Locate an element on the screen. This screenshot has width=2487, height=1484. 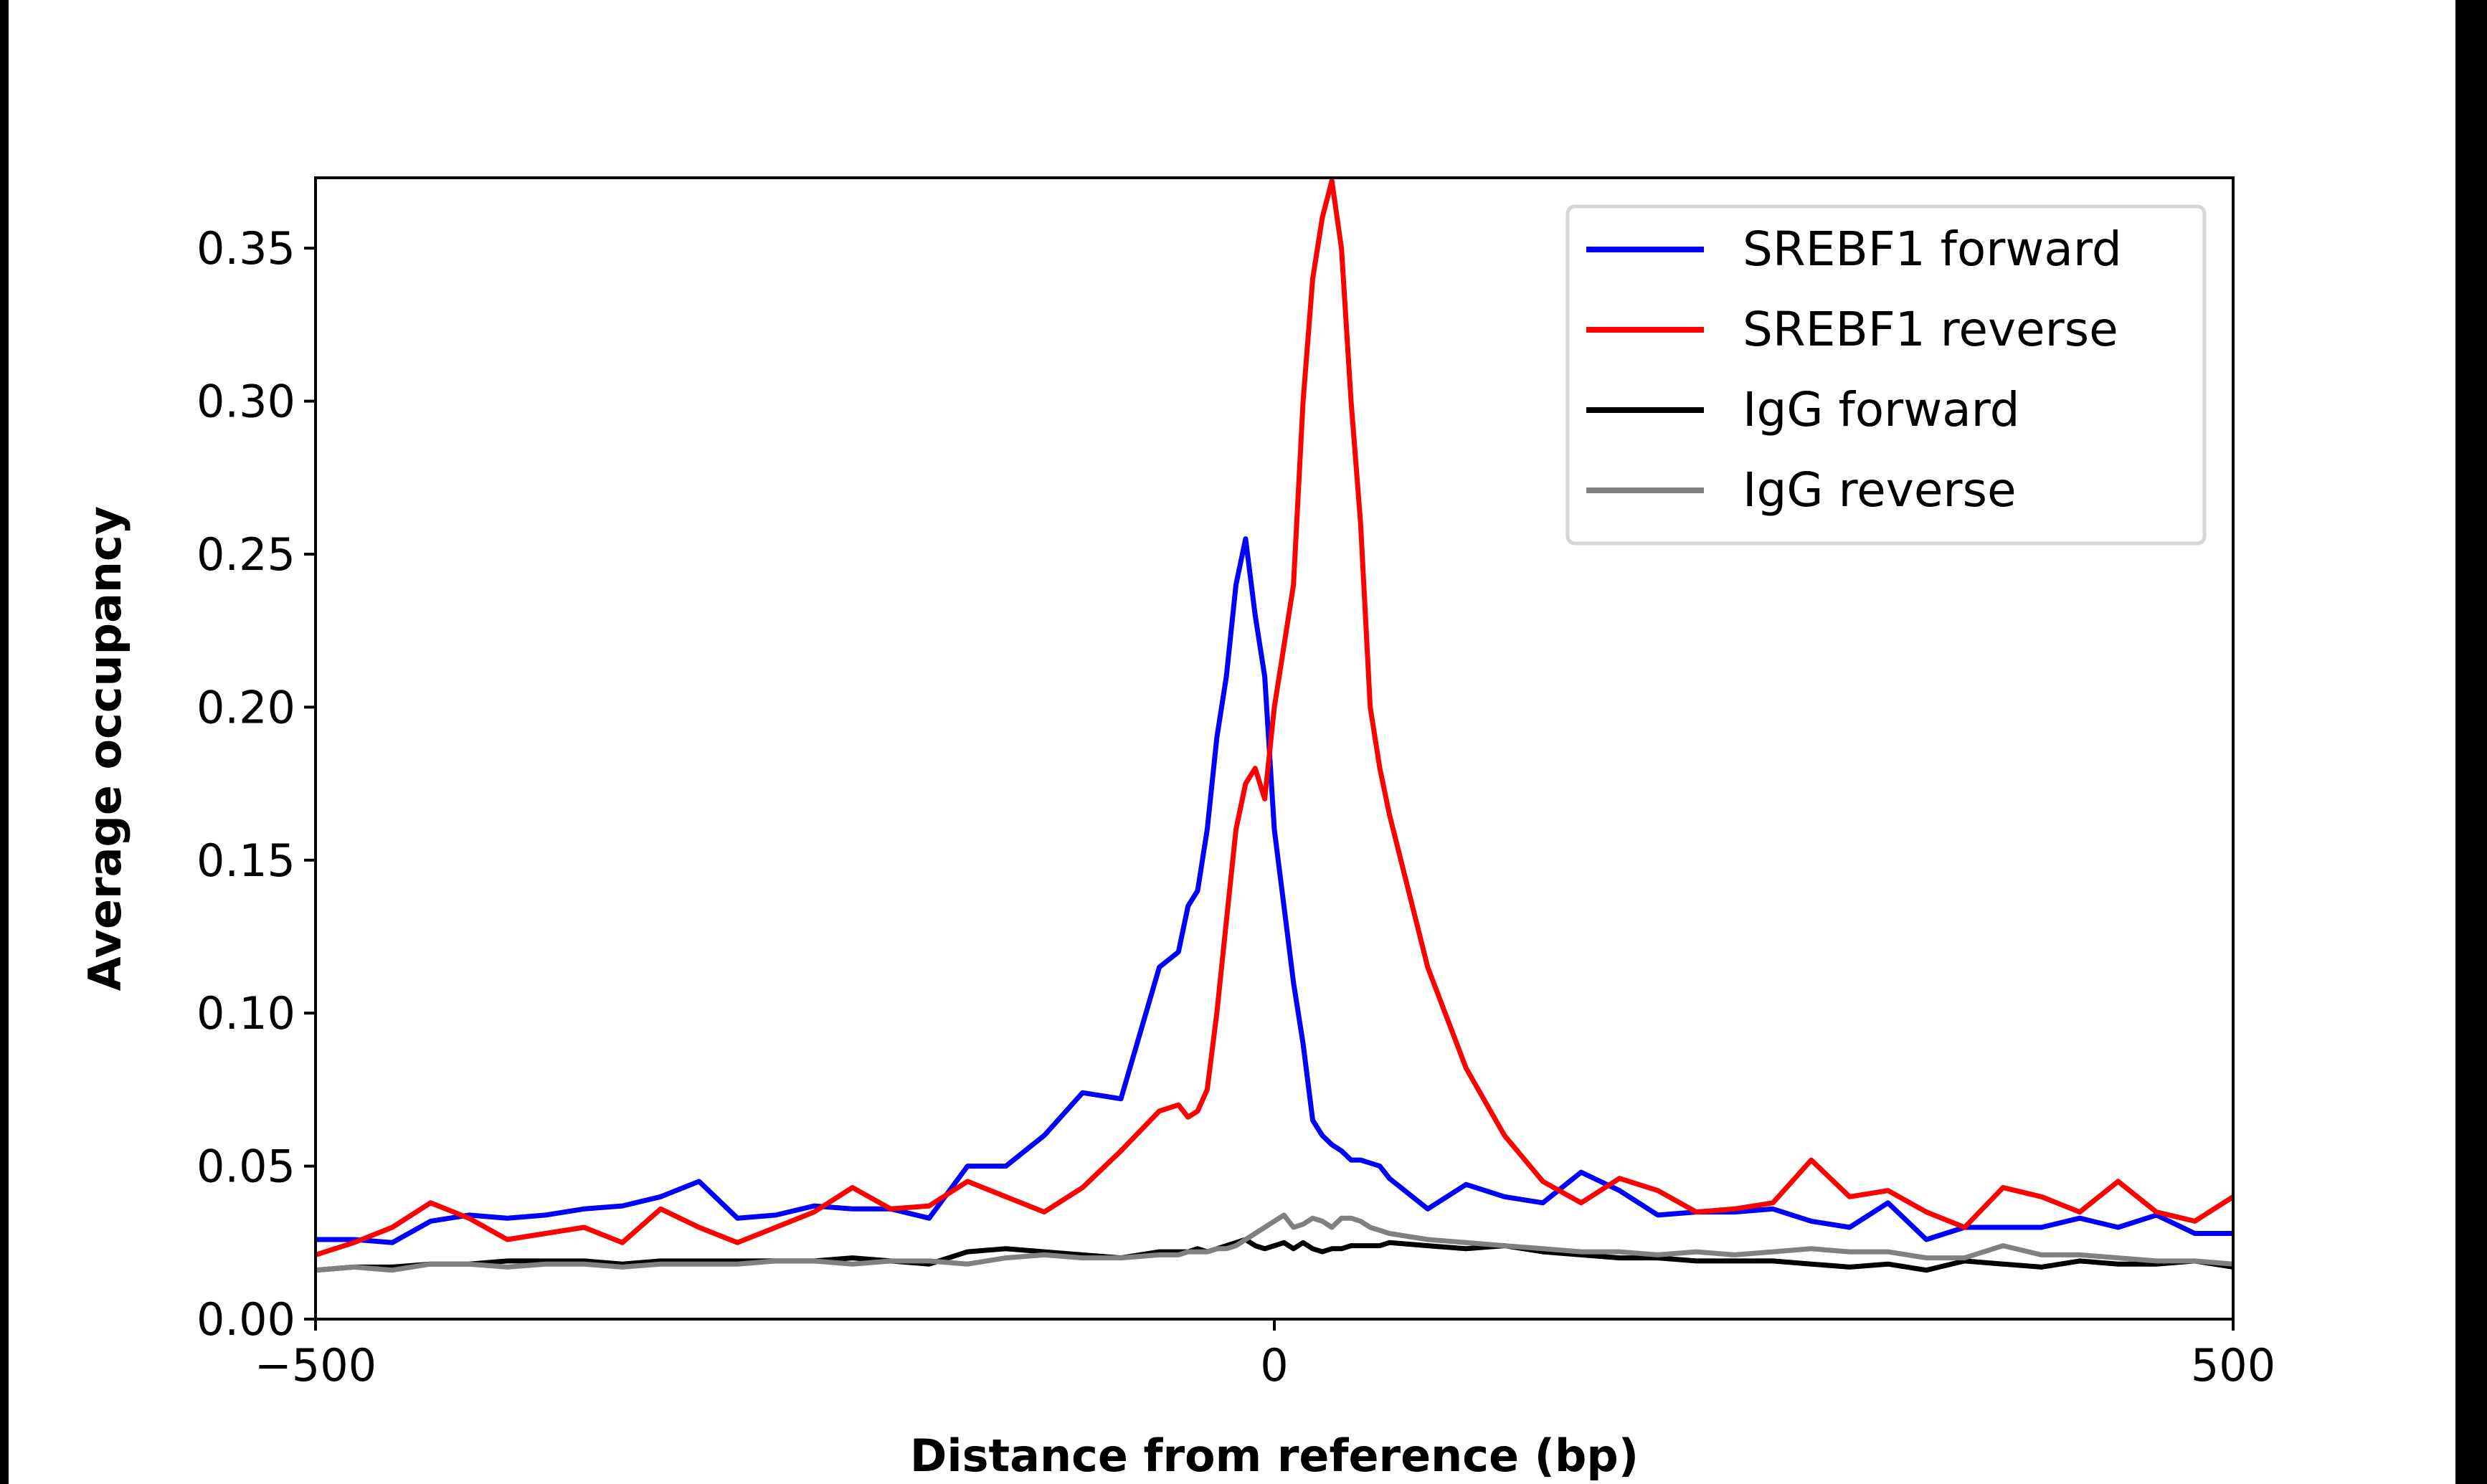
y-tick-label: 0.15 is located at coordinates (245, 861).